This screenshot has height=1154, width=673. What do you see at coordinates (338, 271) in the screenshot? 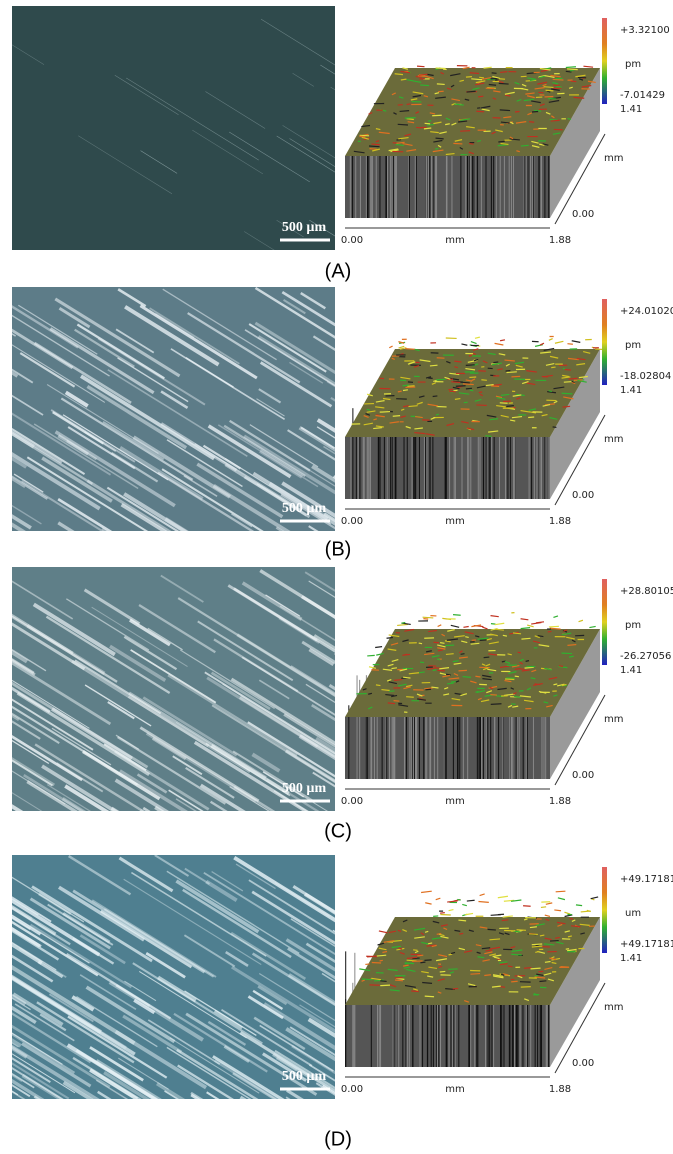
I see `panel-label: (A)` at bounding box center [338, 271].